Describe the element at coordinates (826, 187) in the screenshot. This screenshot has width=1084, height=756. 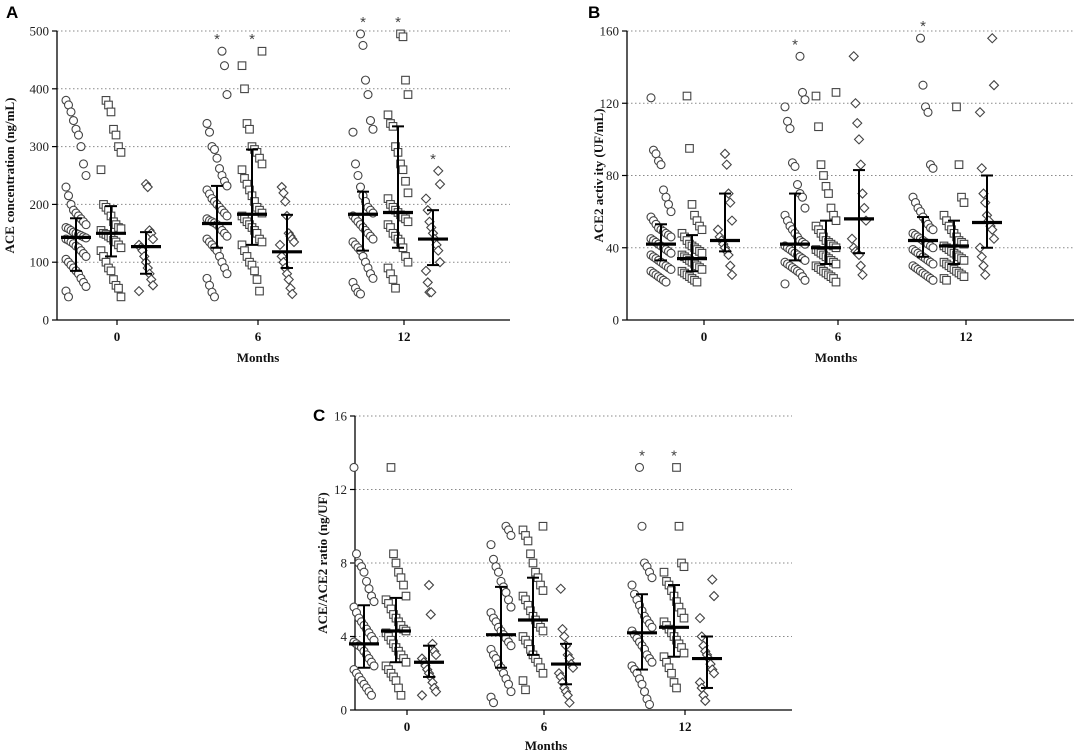
I see `column-6m-square` at that location.